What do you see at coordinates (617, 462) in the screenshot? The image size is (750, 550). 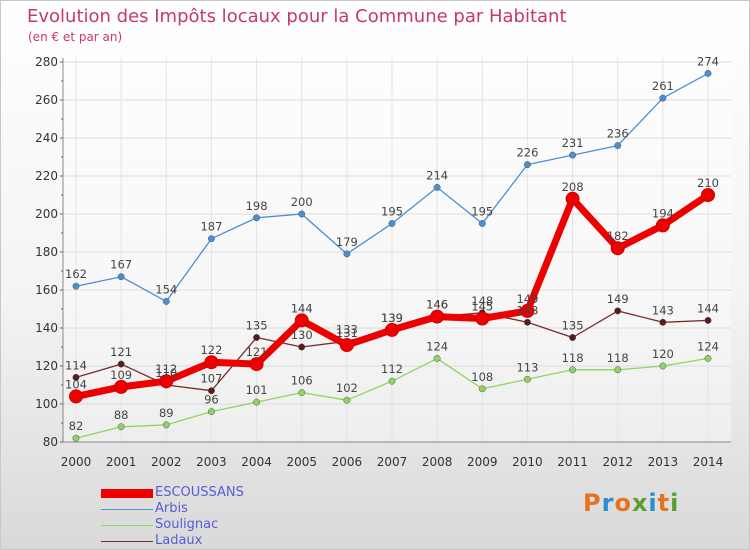 I see `x-tick-label: 2012` at bounding box center [617, 462].